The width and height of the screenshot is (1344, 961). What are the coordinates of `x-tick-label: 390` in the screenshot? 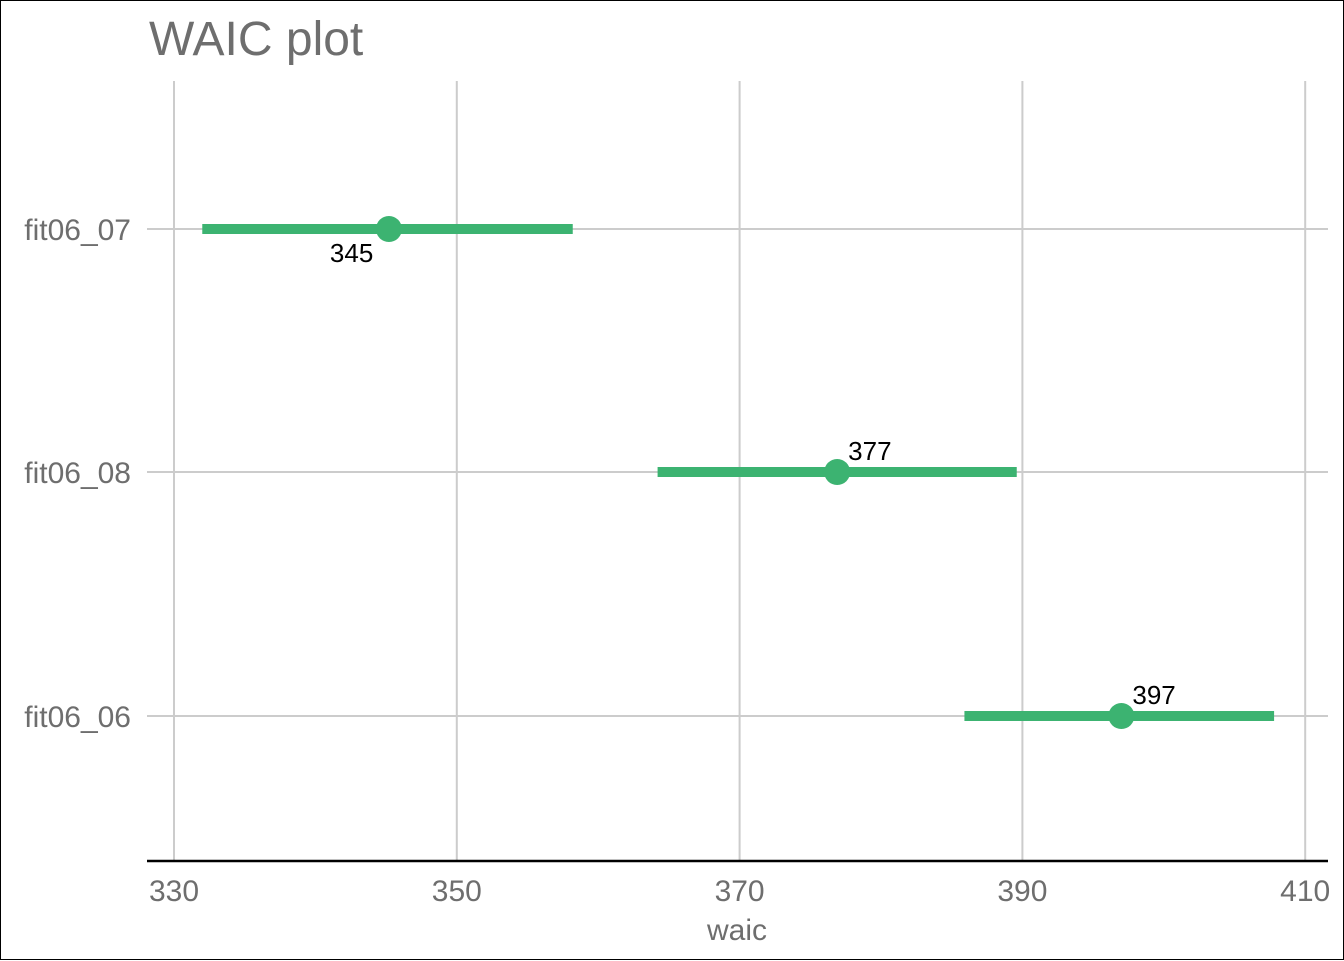 It's located at (1022, 891).